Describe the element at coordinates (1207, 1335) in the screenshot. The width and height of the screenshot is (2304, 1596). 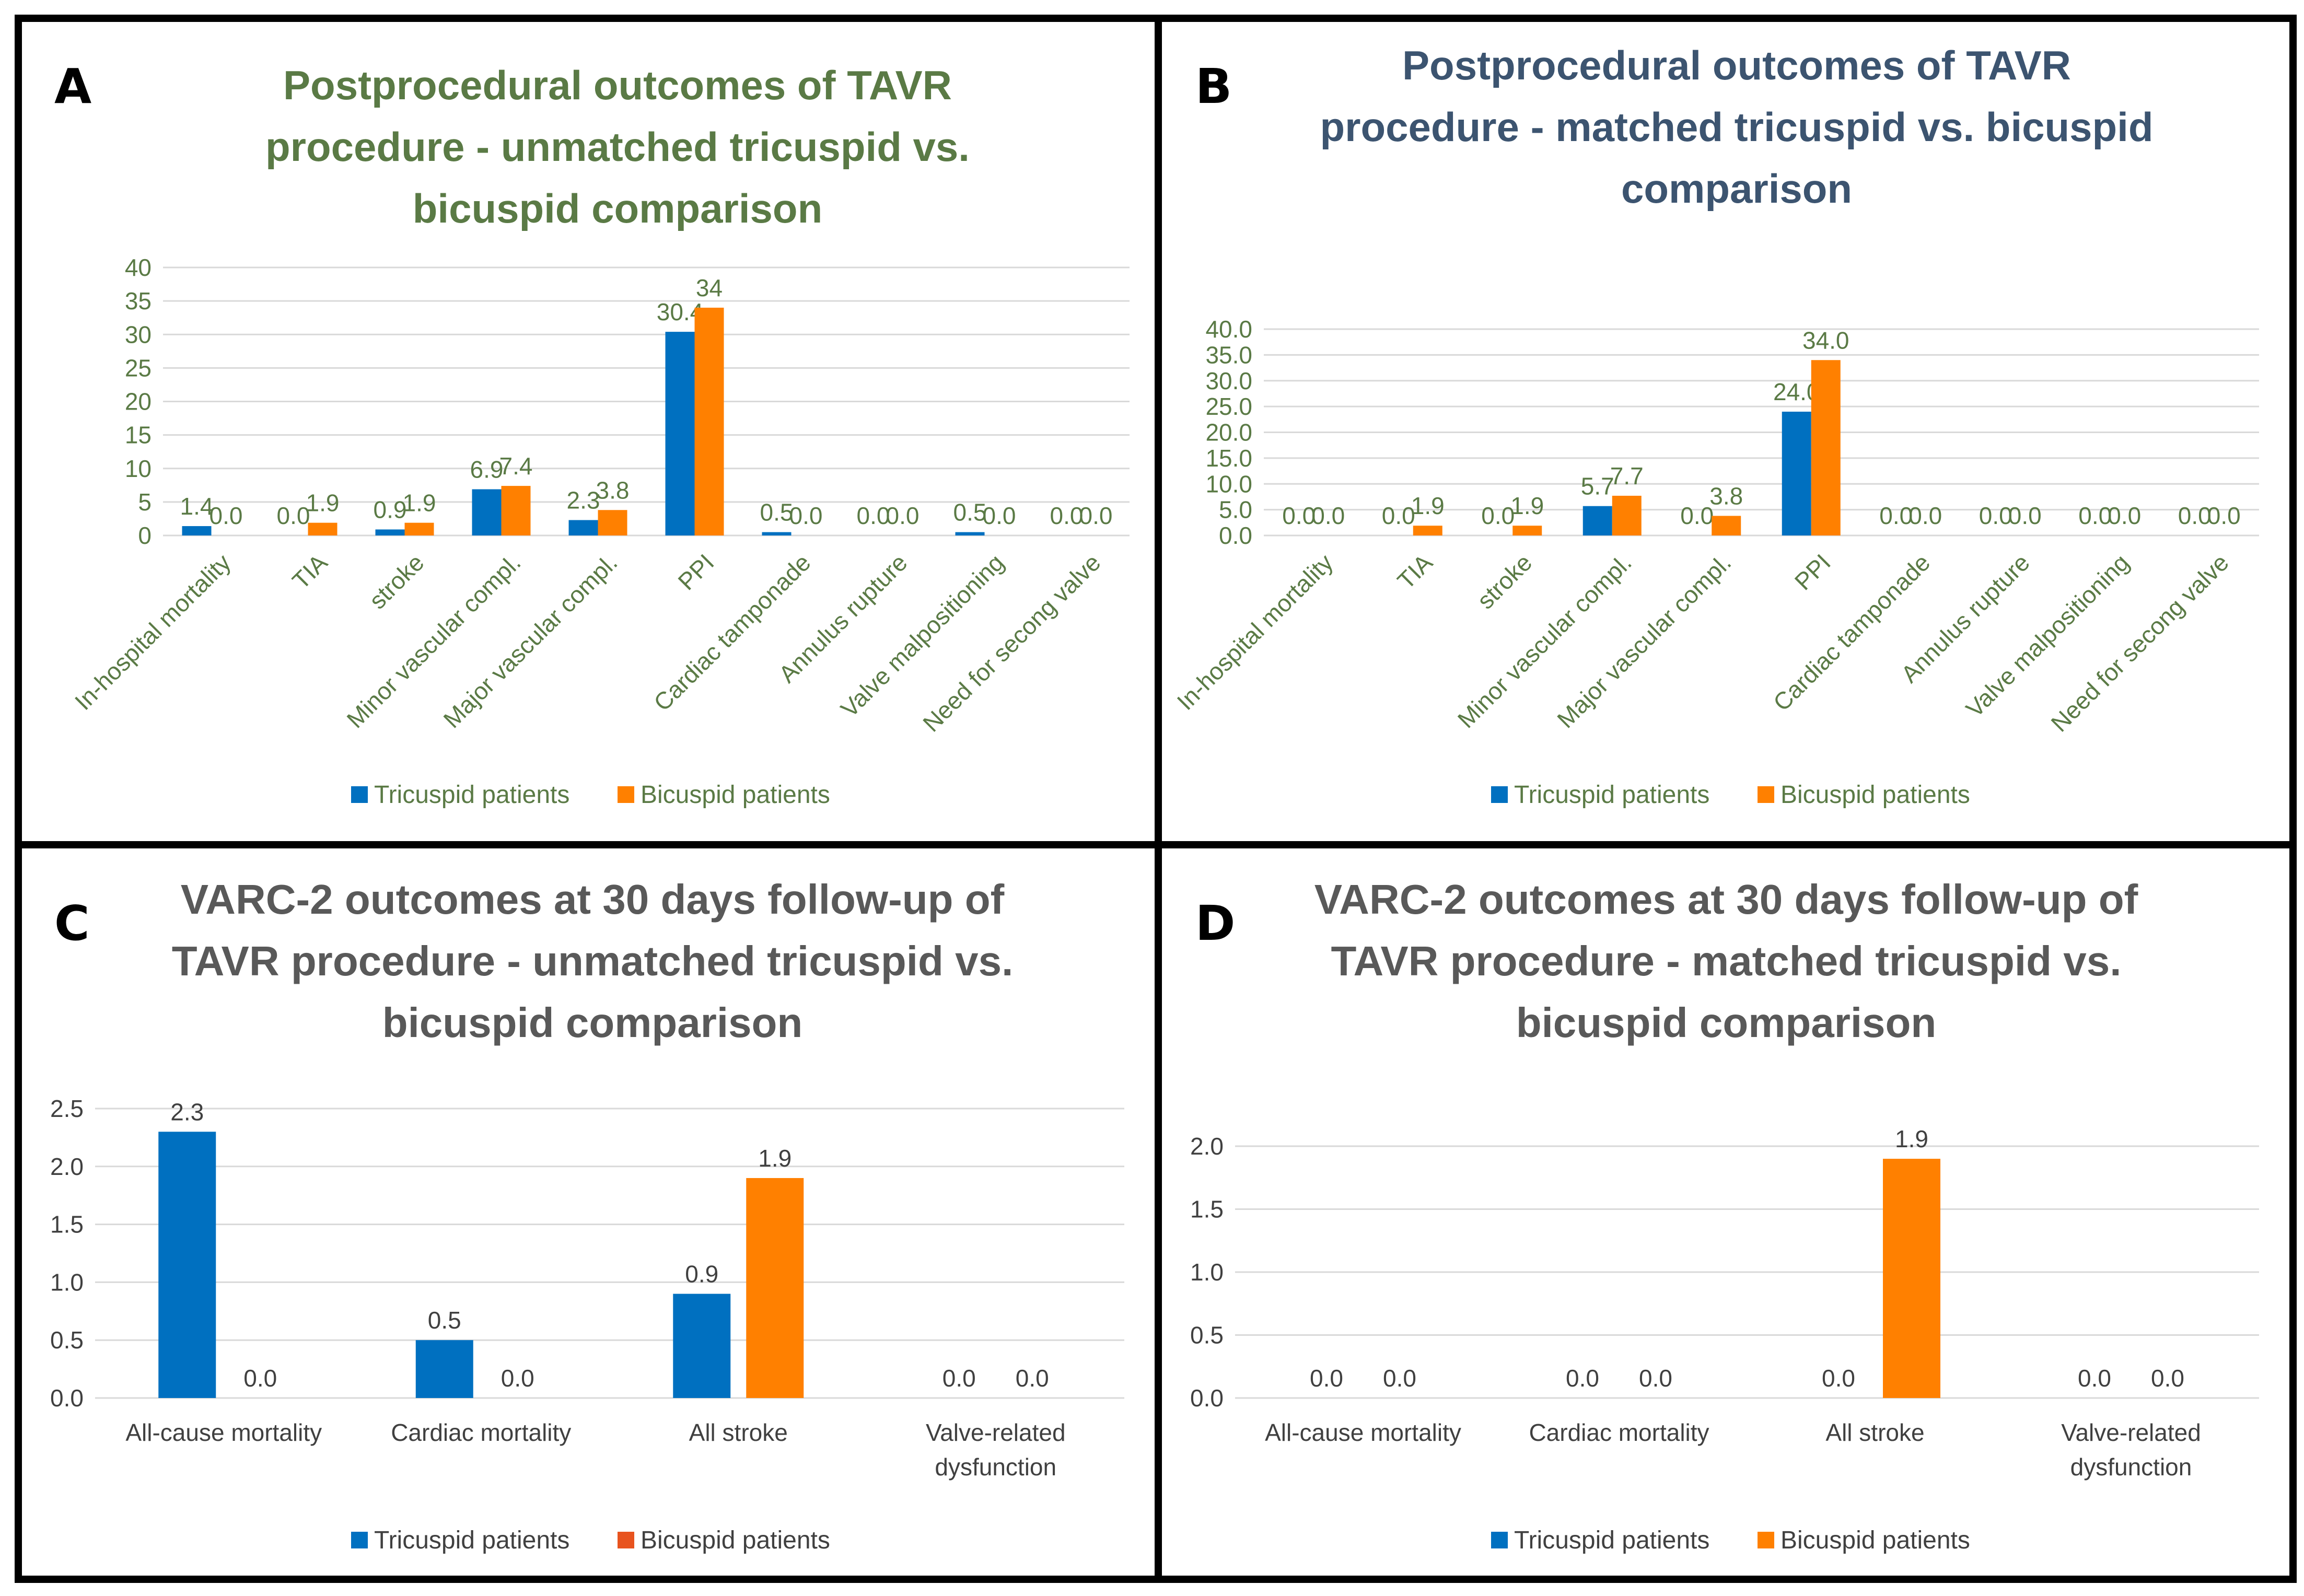
I see `y-tick-label: 0.5` at that location.